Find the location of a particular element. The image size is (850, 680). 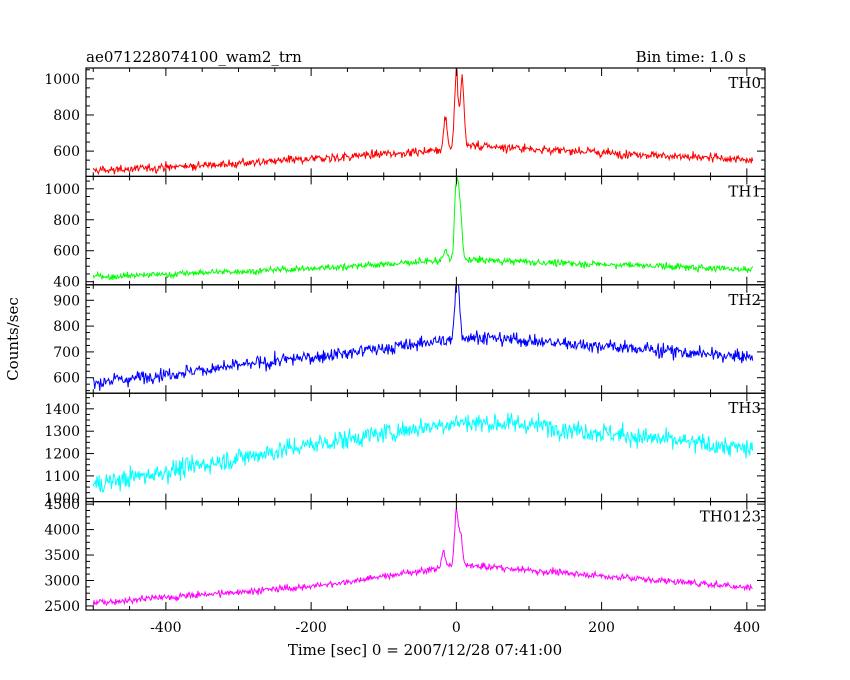

y-tick-label: 3000 is located at coordinates (62, 581).